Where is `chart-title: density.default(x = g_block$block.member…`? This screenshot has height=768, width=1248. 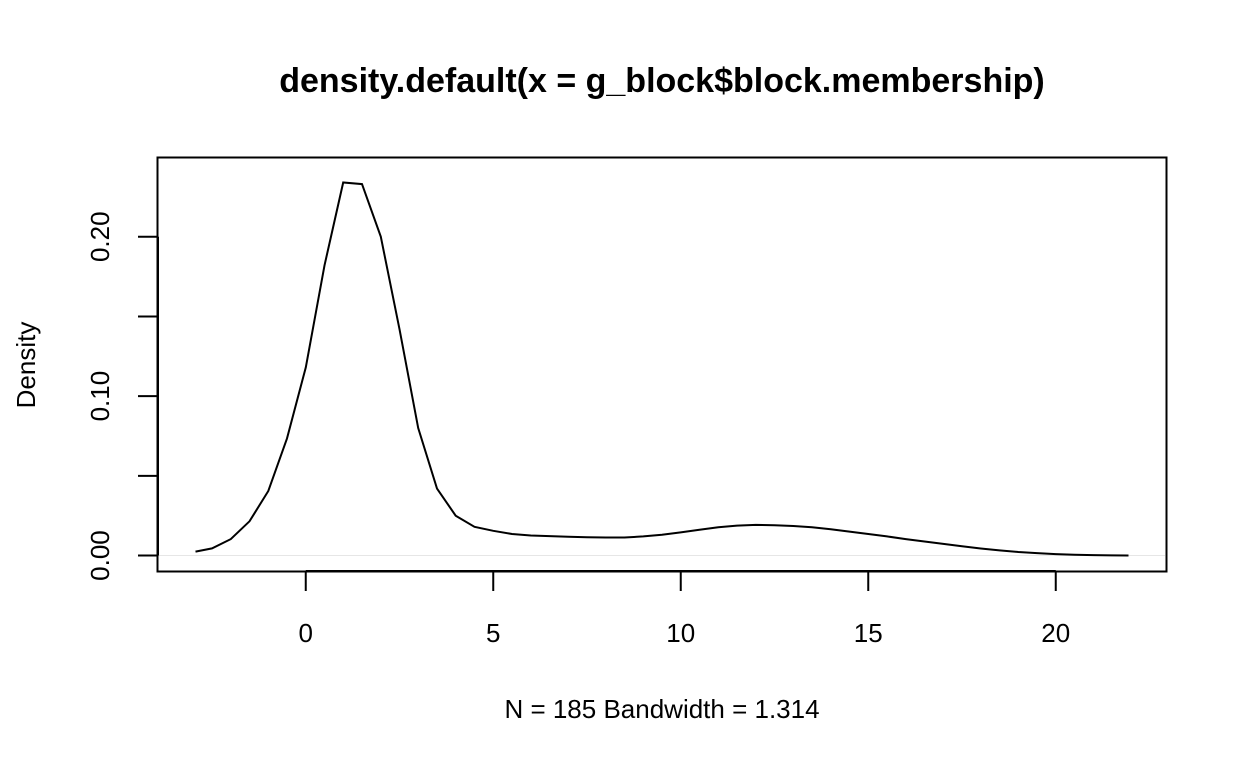 chart-title: density.default(x = g_block$block.member… is located at coordinates (662, 81).